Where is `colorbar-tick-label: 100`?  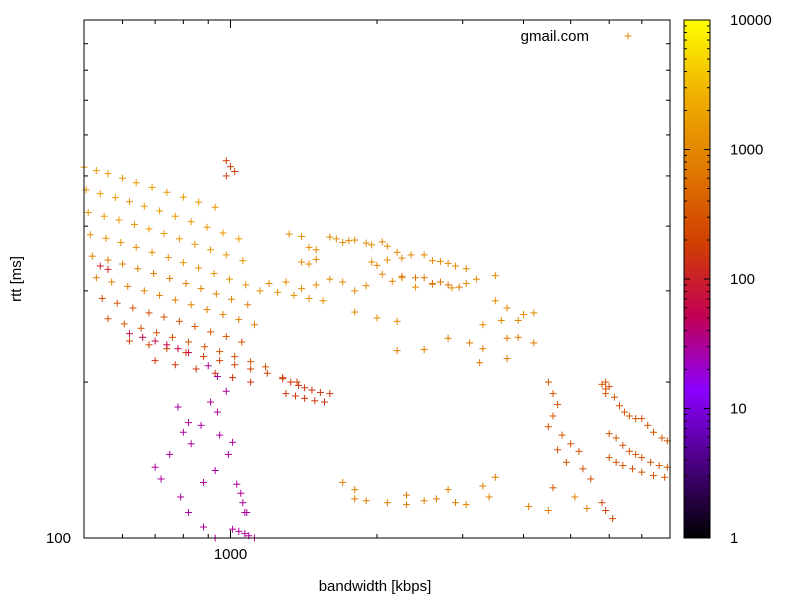
colorbar-tick-label: 100 is located at coordinates (742, 279).